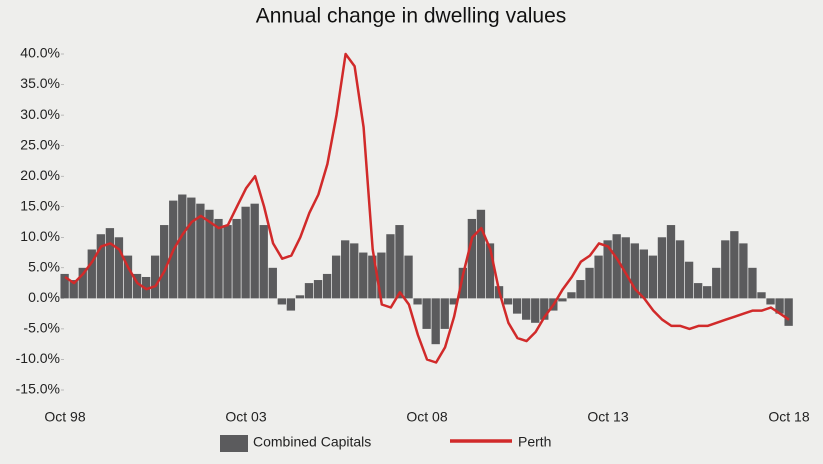 The image size is (823, 464). Describe the element at coordinates (245, 417) in the screenshot. I see `x-tick-label: Oct 03` at that location.